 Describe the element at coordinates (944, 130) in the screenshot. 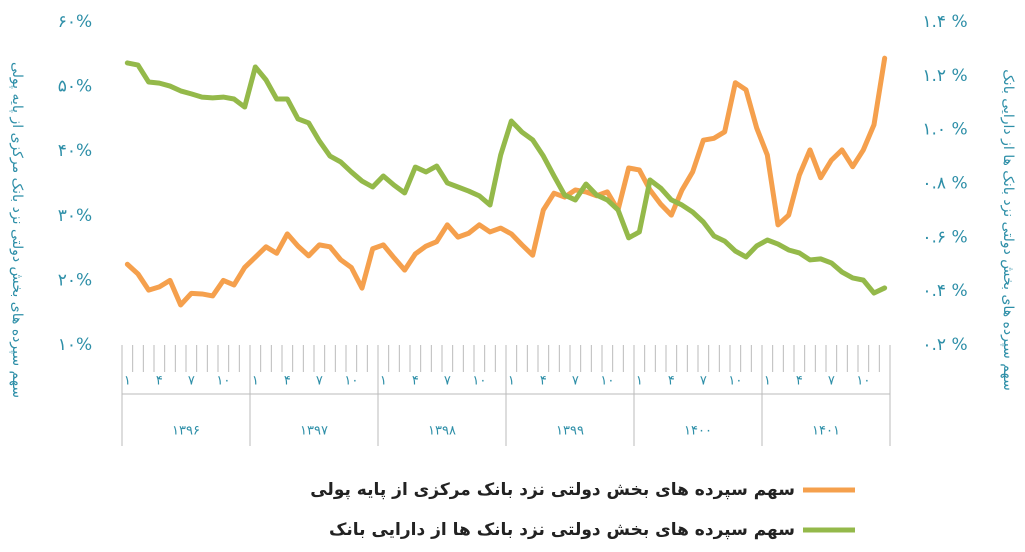

I see `y2-tick-label: ۱.۰ %` at that location.